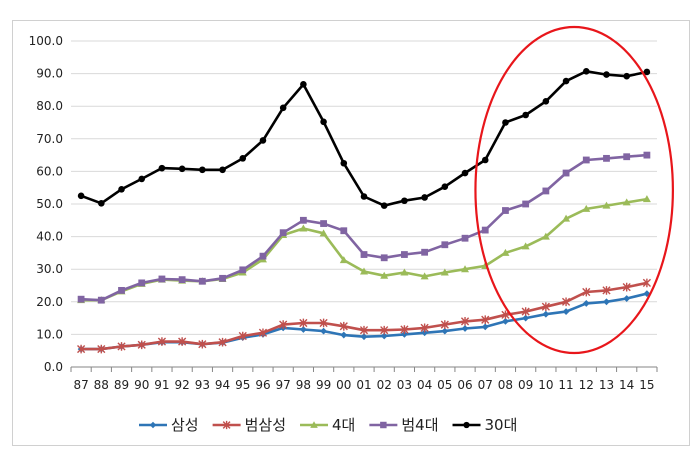 Image resolution: width=700 pixels, height=456 pixels. What do you see at coordinates (141, 385) in the screenshot?
I see `x-tick-label: 90` at bounding box center [141, 385].